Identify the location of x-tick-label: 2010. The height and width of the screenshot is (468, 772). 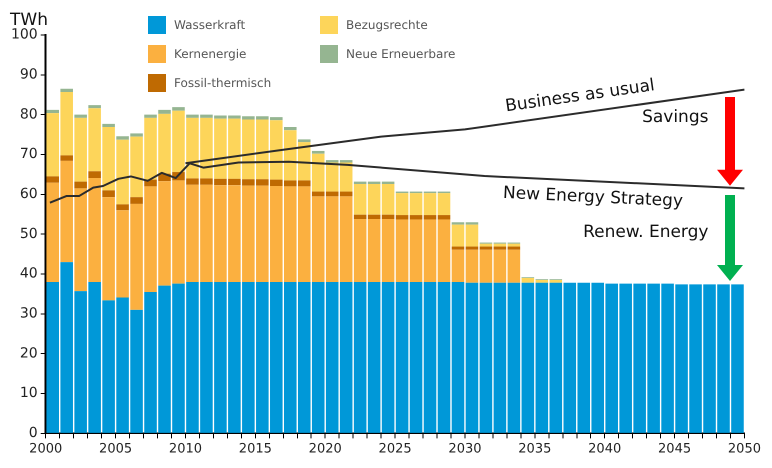
(185, 449).